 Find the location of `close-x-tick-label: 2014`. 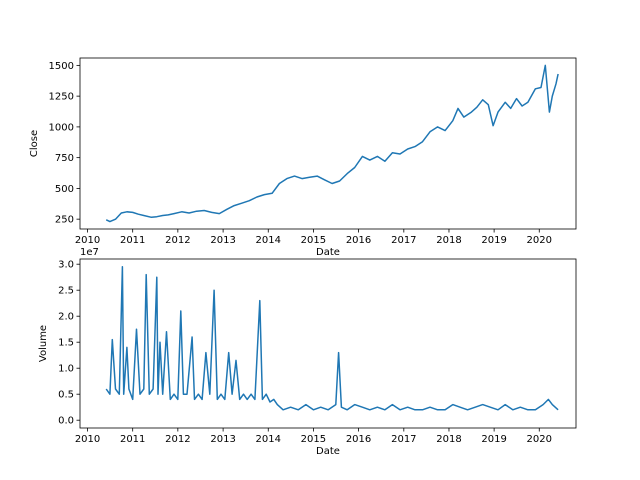

close-x-tick-label: 2014 is located at coordinates (268, 240).